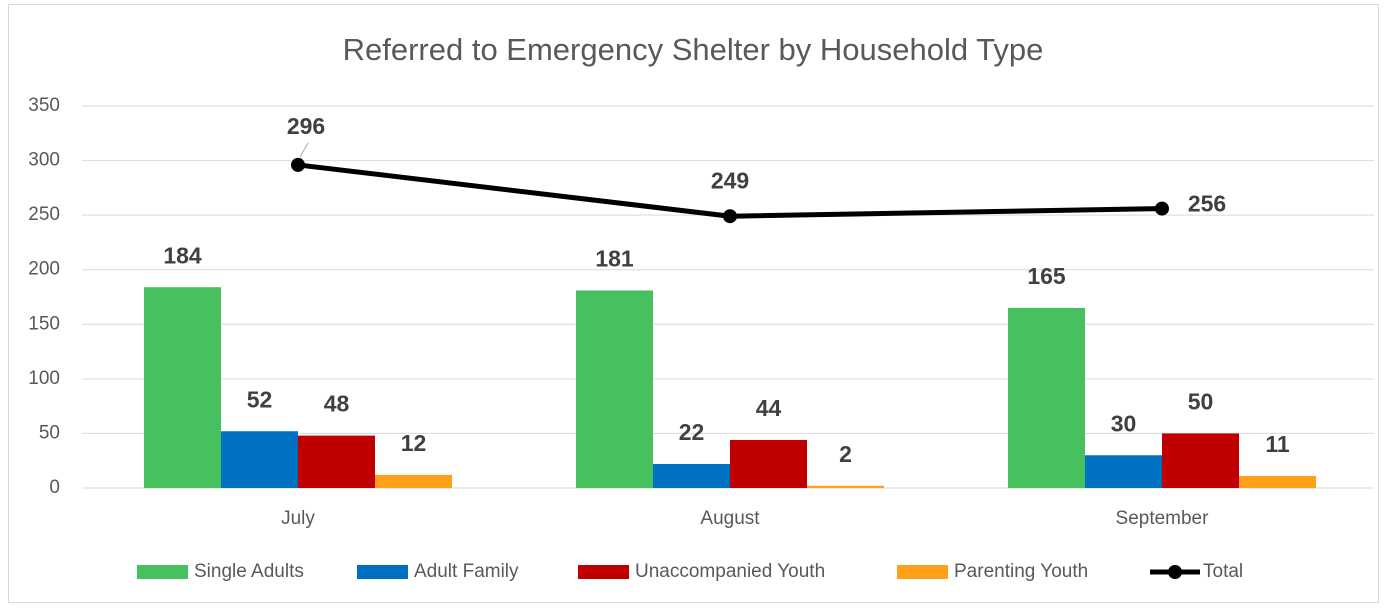 The image size is (1387, 608). Describe the element at coordinates (306, 126) in the screenshot. I see `data-label: 296` at that location.